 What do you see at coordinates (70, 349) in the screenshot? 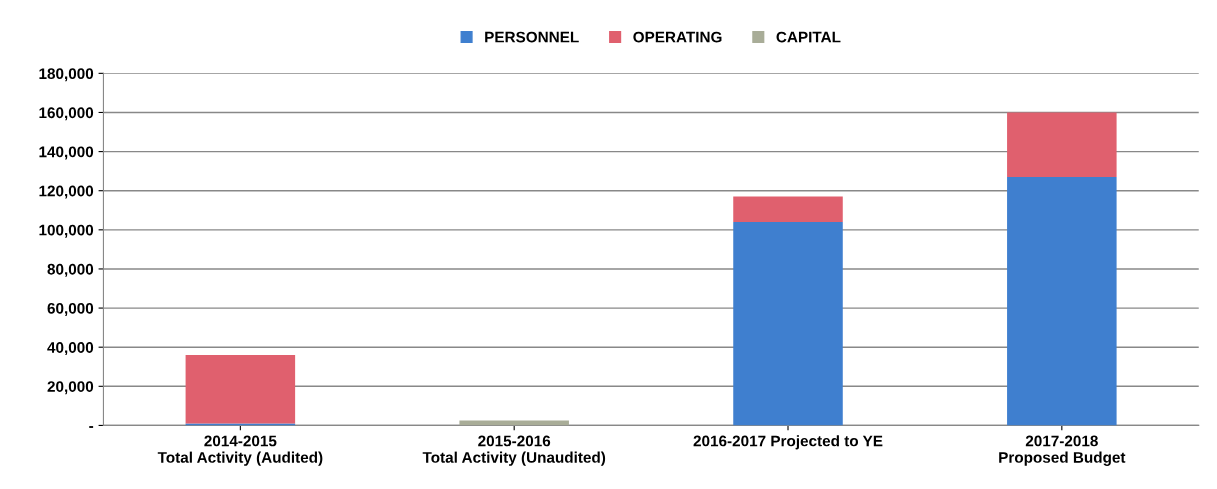
I see `y-tick-label: 40,000` at bounding box center [70, 349].